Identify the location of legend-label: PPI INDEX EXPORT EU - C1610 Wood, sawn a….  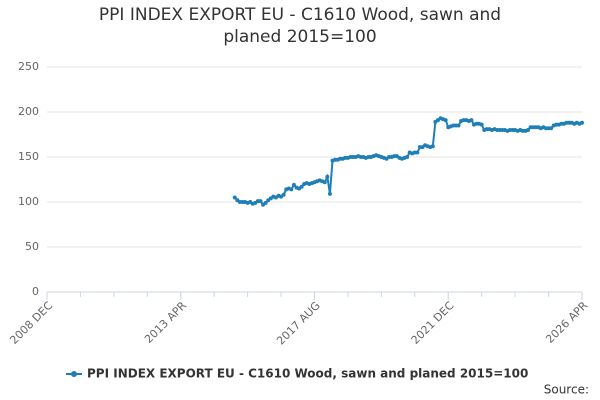
(307, 374).